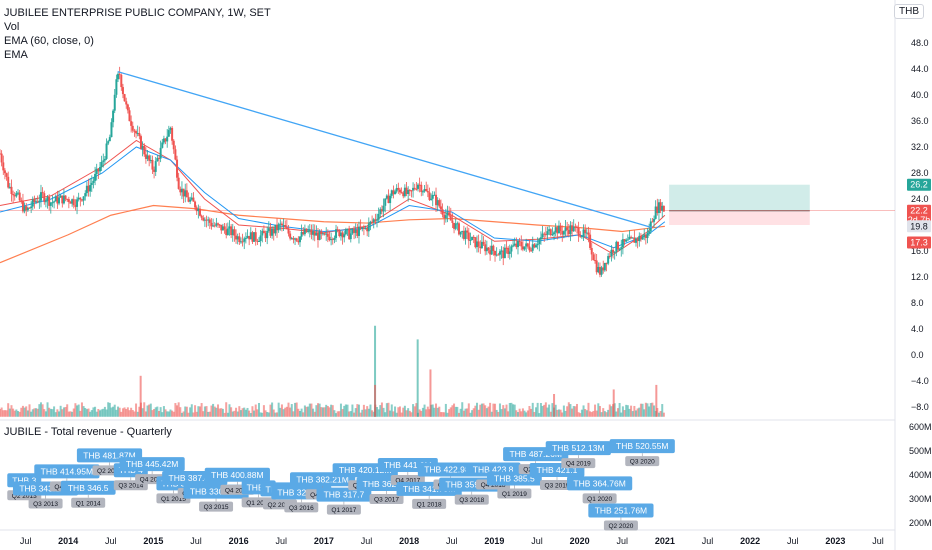  What do you see at coordinates (12, 27) in the screenshot?
I see `vol-label: Vol` at bounding box center [12, 27].